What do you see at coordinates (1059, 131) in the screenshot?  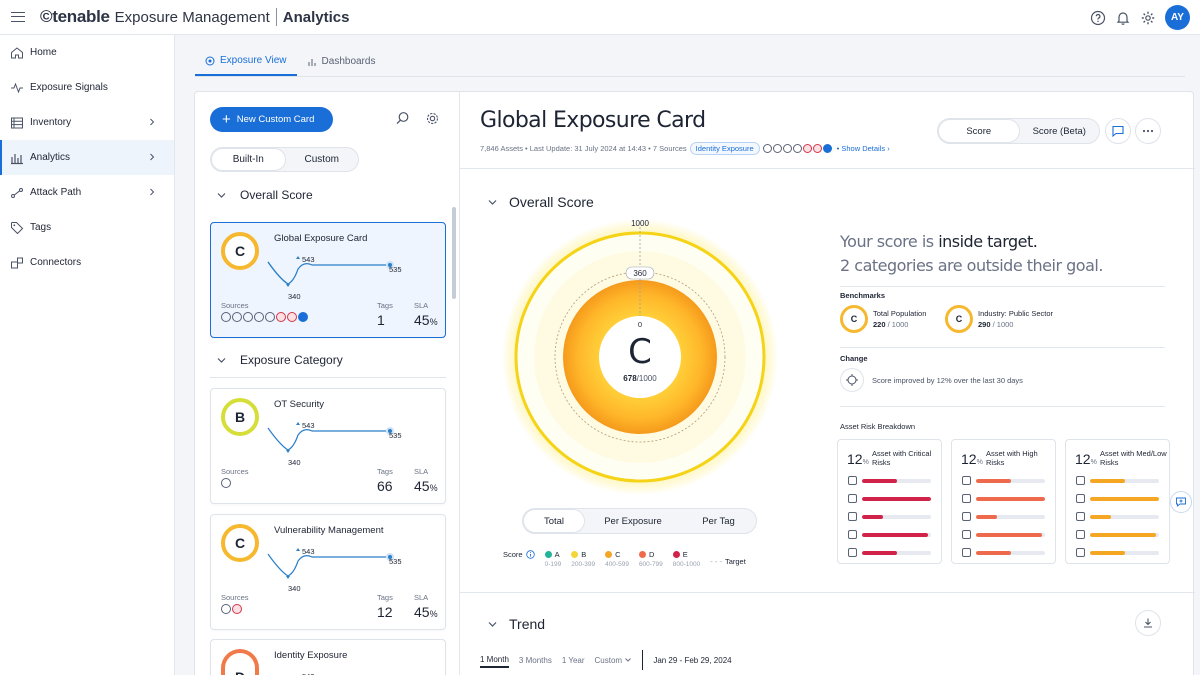 I see `score-beta-option: Score (Beta)` at bounding box center [1059, 131].